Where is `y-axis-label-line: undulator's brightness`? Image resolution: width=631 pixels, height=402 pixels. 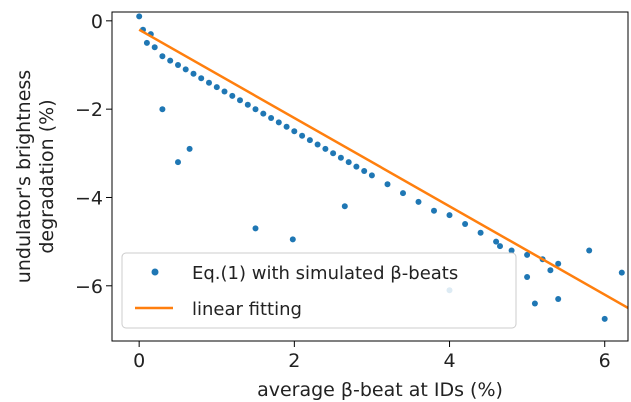 y-axis-label-line: undulator's brightness is located at coordinates (24, 176).